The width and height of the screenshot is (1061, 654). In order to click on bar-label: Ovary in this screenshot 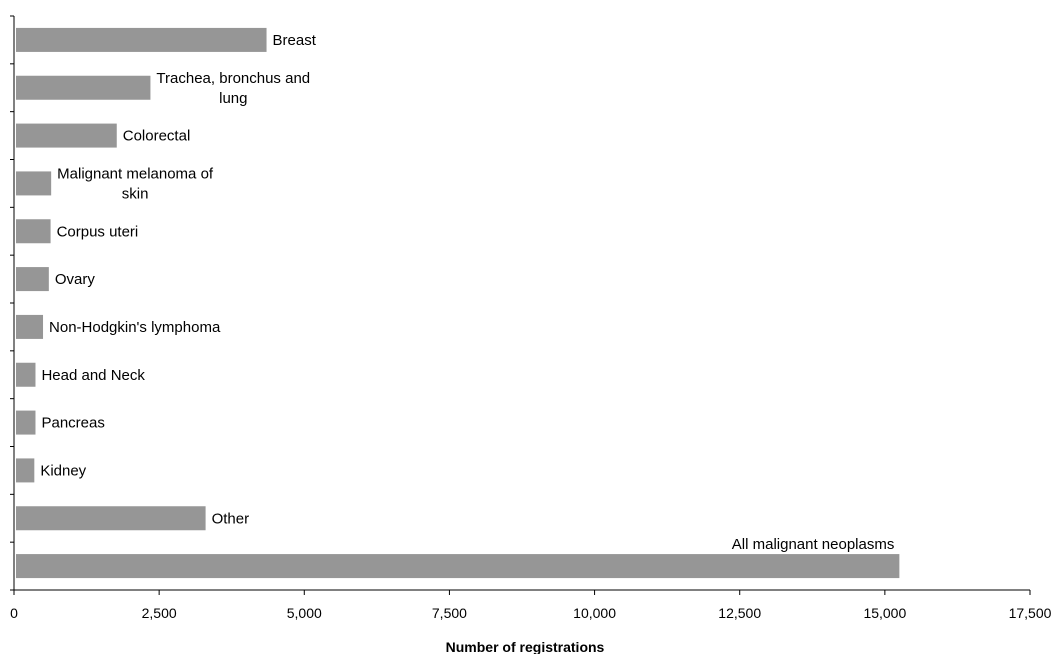, I will do `click(75, 279)`.